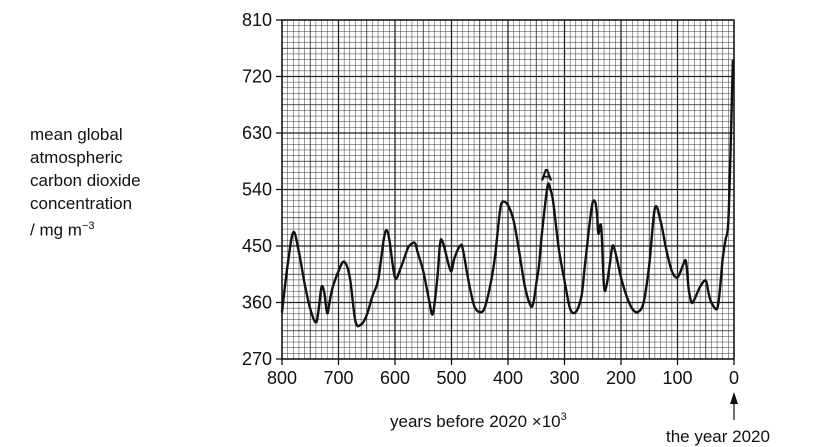  What do you see at coordinates (338, 378) in the screenshot?
I see `x-tick-label: 700` at bounding box center [338, 378].